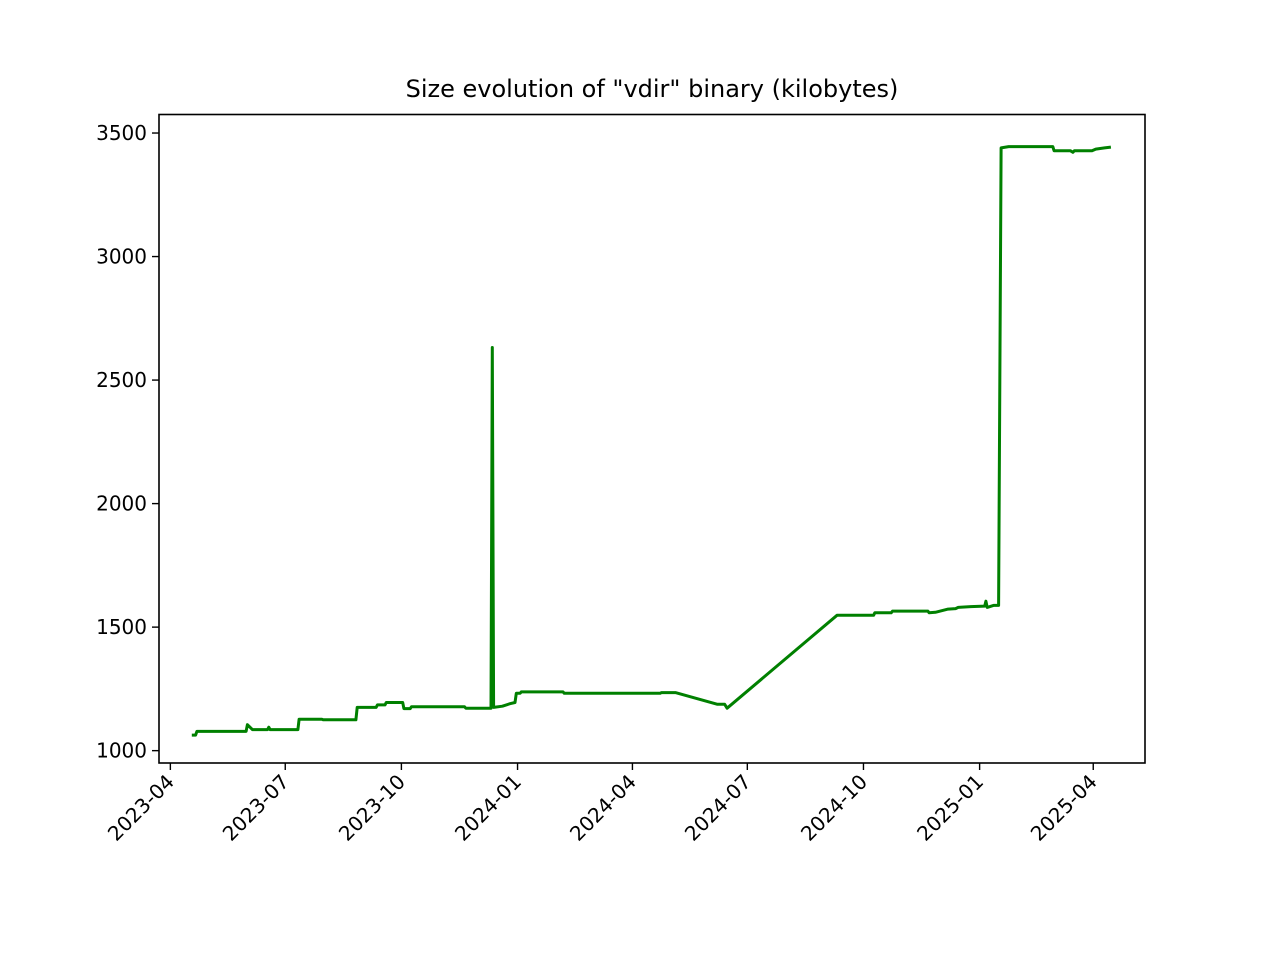  Describe the element at coordinates (372, 808) in the screenshot. I see `x-tick-label: 2023-10` at that location.